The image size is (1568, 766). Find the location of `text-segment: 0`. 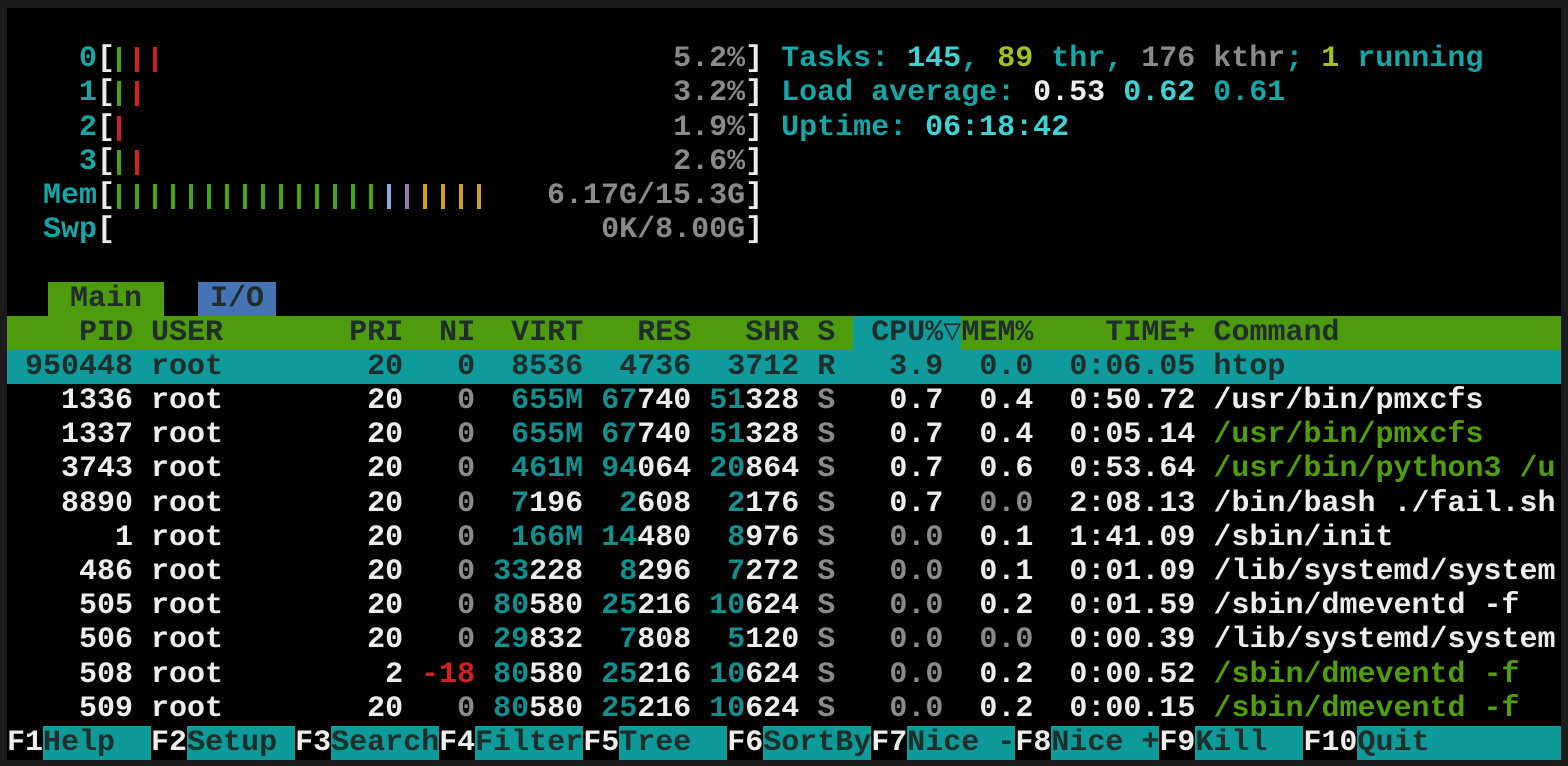

text-segment: 0 is located at coordinates (448, 401).